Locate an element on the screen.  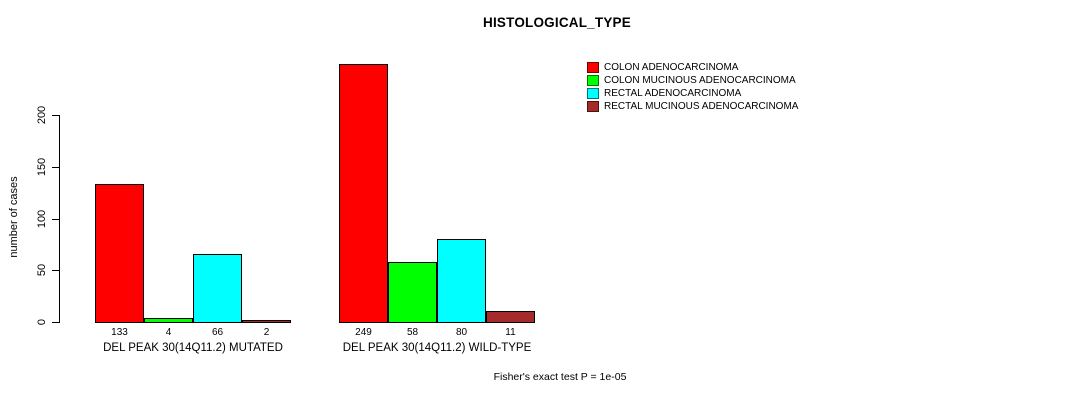
y-axis-title: number of cases is located at coordinates (14, 217).